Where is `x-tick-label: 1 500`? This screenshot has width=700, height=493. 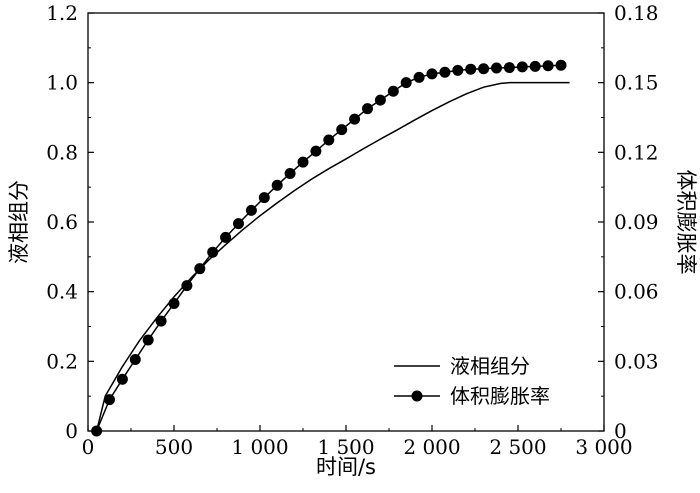
x-tick-label: 1 500 is located at coordinates (345, 447).